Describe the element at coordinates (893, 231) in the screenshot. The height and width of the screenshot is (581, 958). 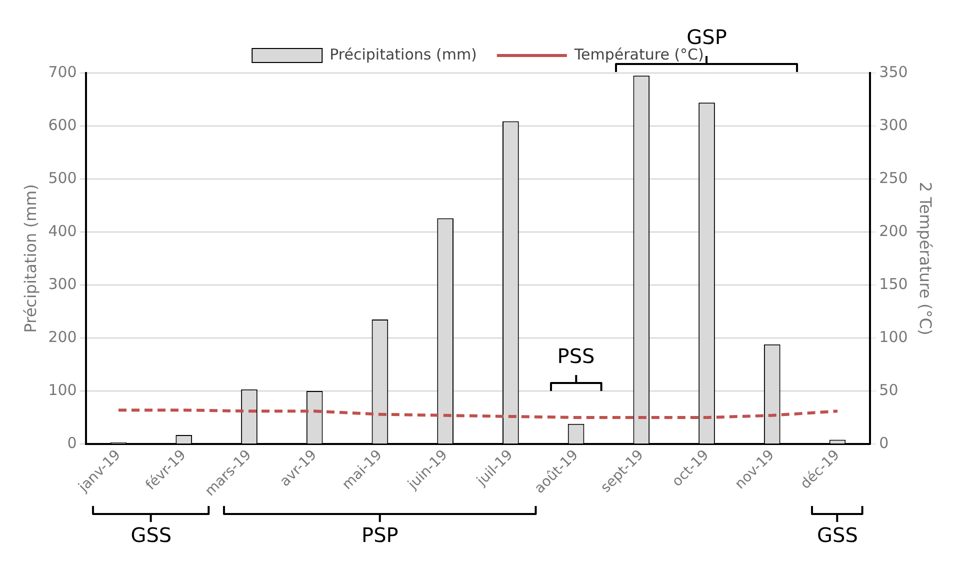
I see `y2-tick-label: 200` at that location.